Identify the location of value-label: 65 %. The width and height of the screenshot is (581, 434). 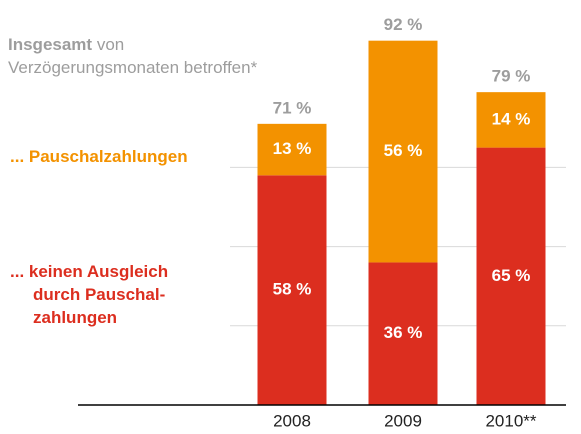
(511, 275).